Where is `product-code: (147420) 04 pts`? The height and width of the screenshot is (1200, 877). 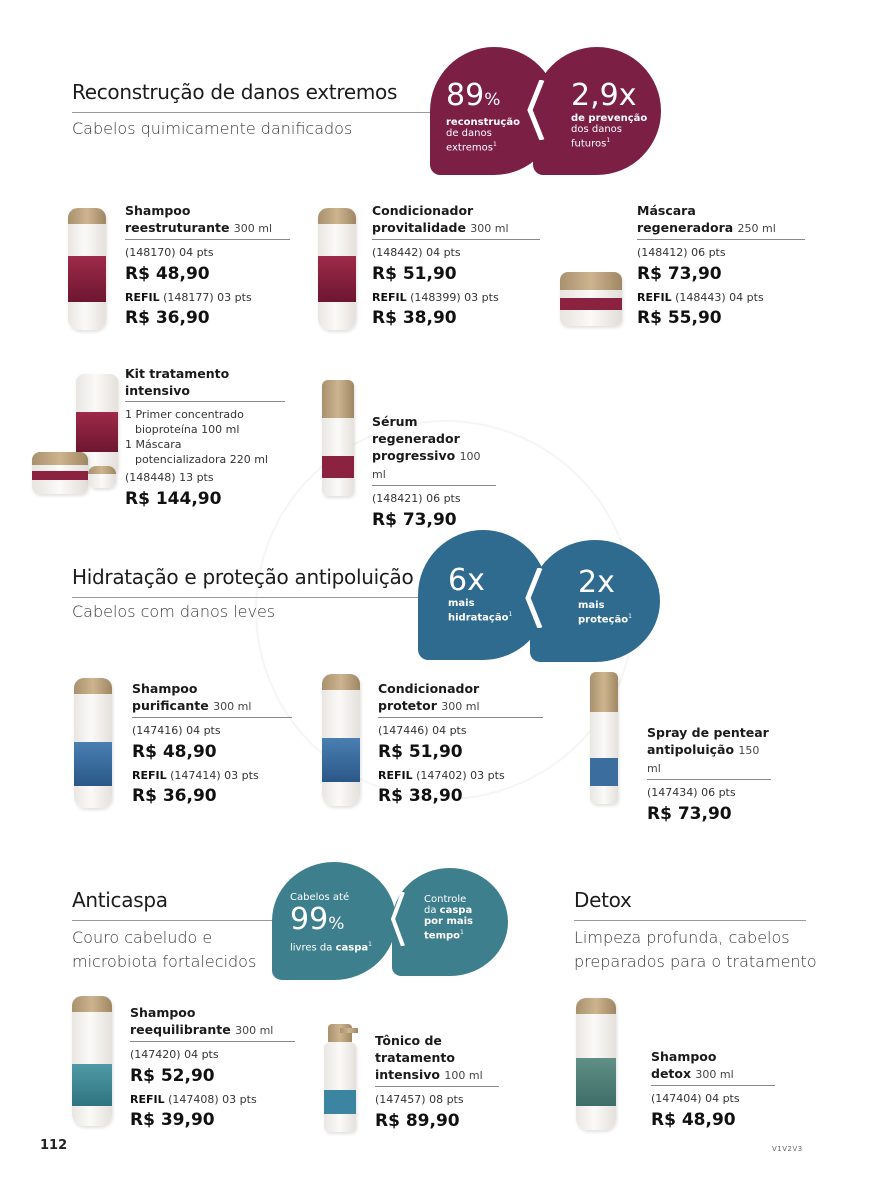
product-code: (147420) 04 pts is located at coordinates (174, 1054).